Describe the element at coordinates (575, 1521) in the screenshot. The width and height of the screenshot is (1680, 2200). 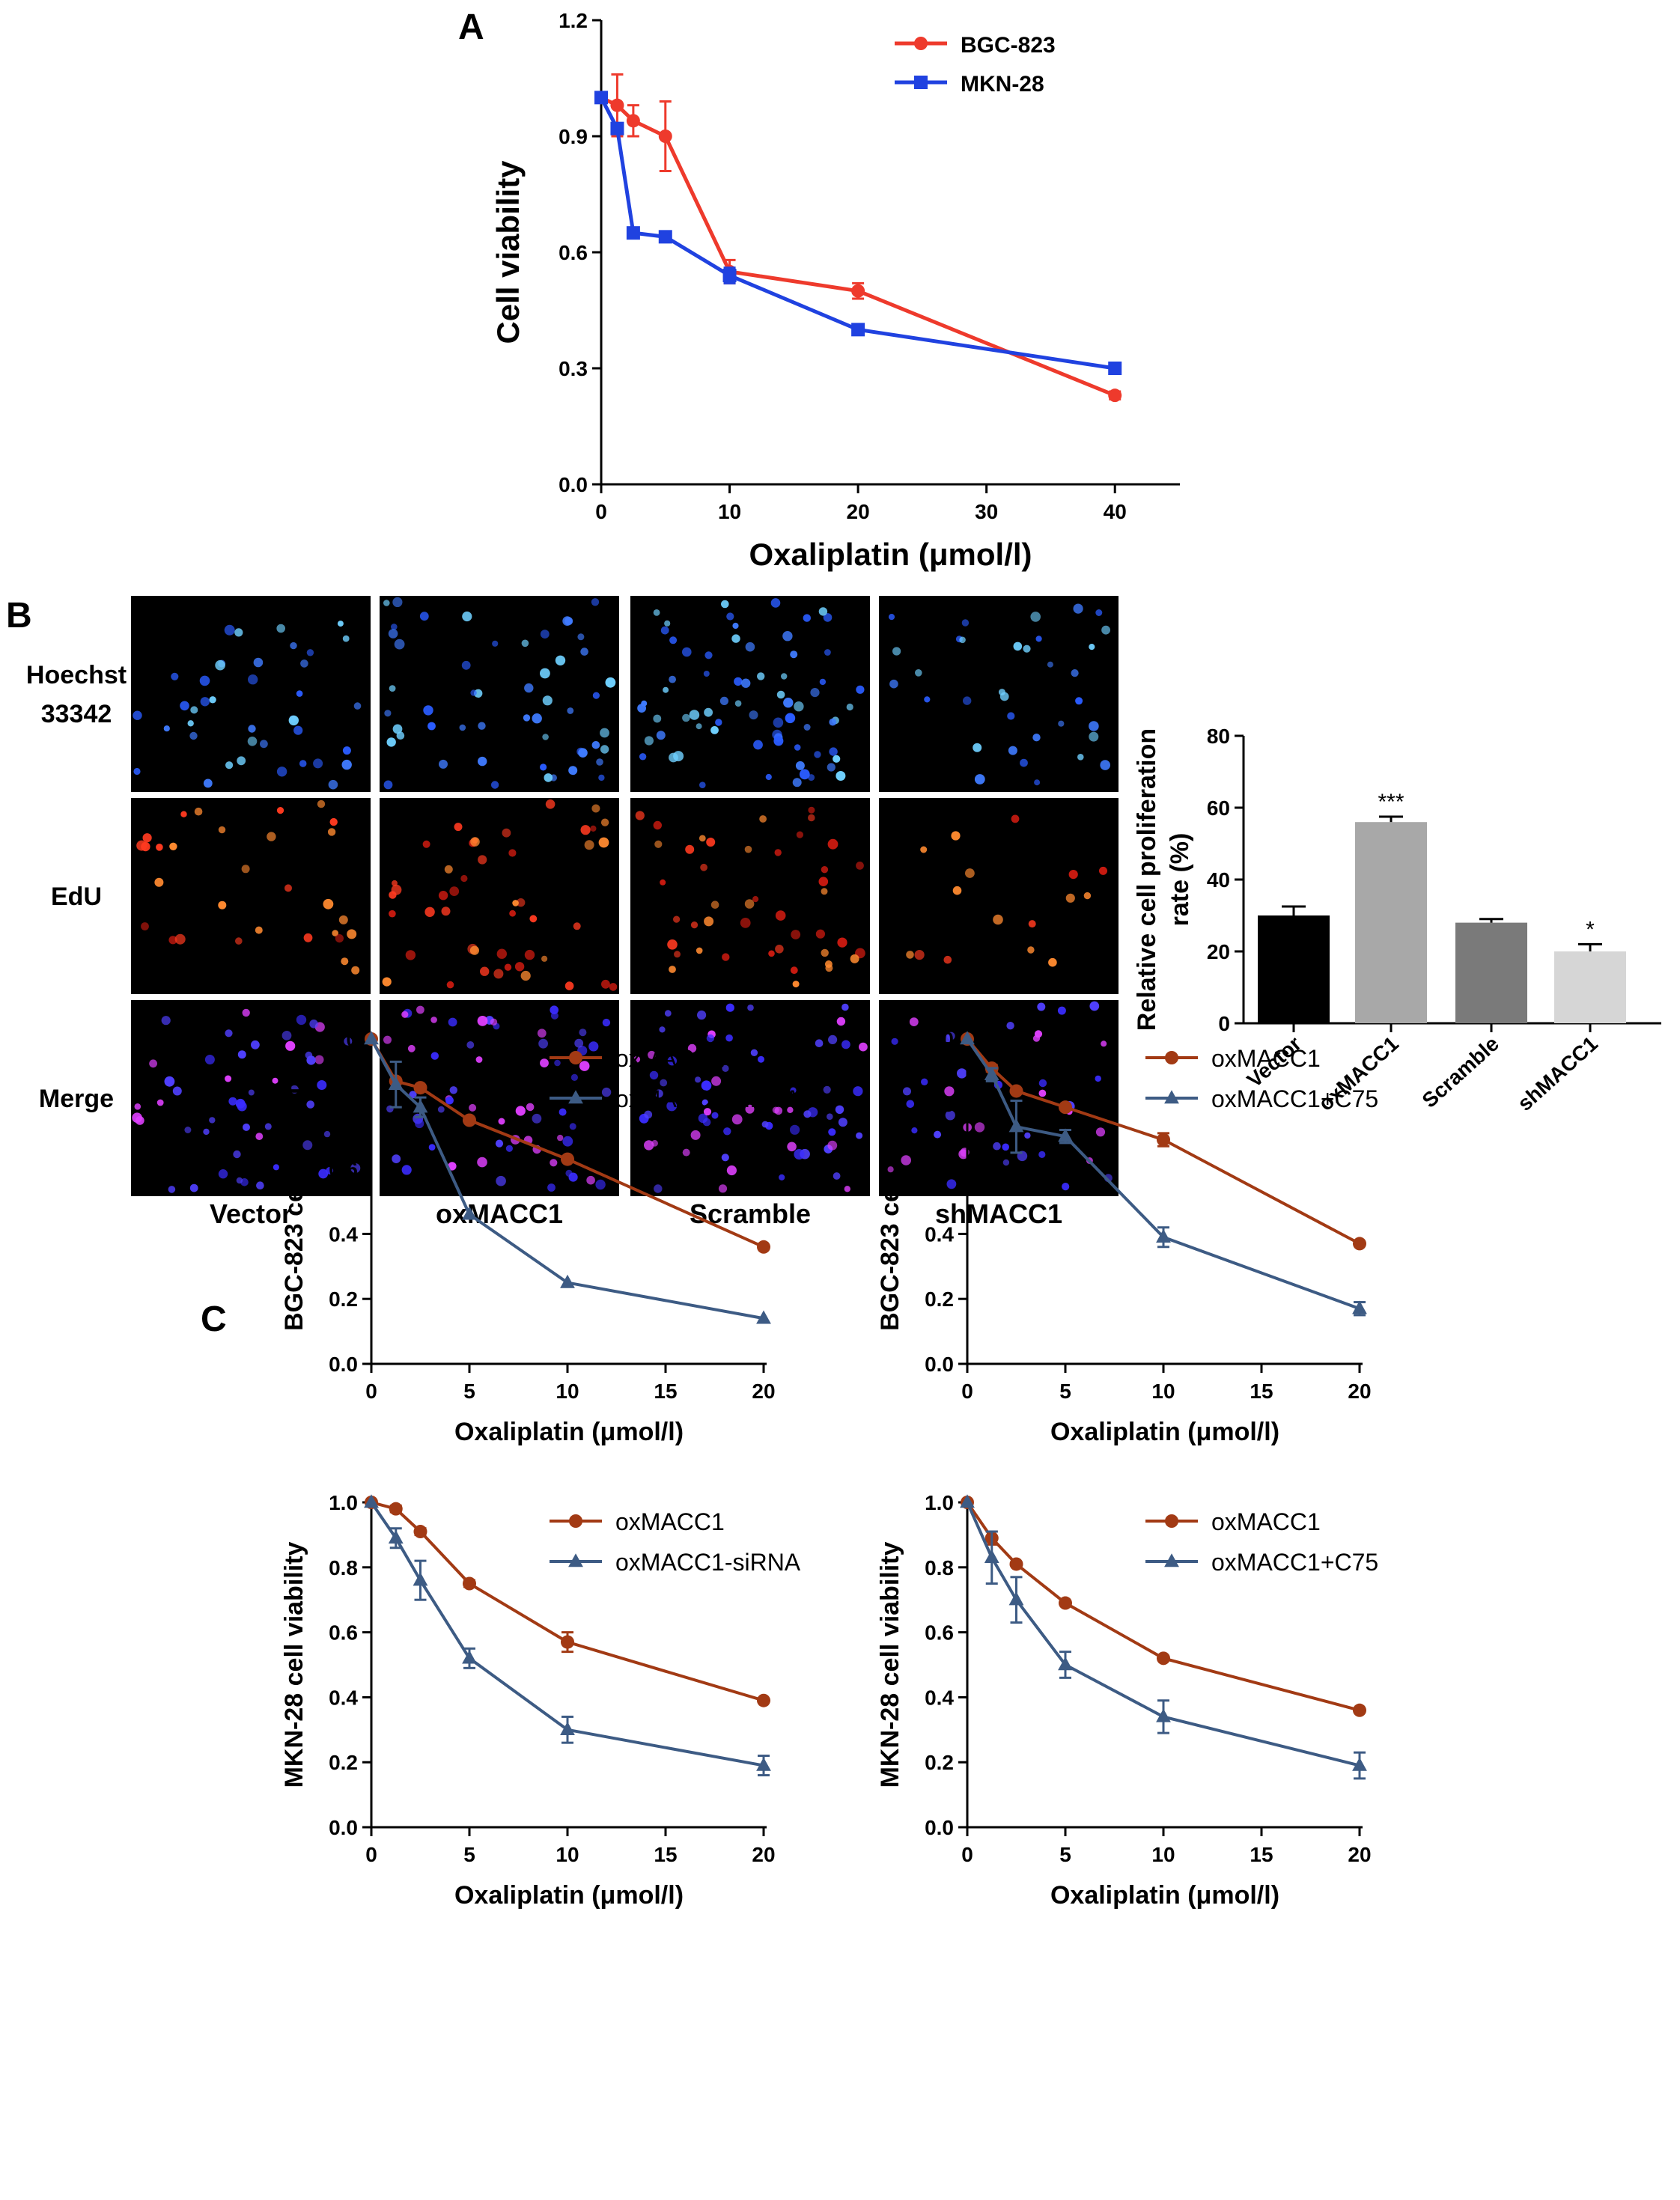
I see `legend-marker` at that location.